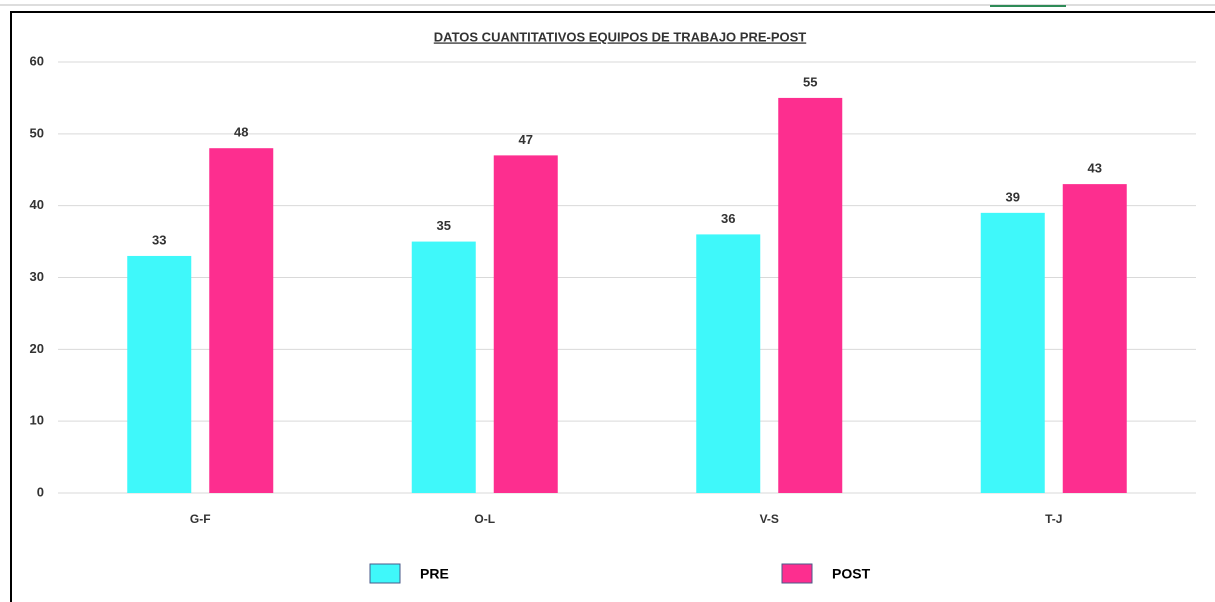 This screenshot has height=602, width=1215. What do you see at coordinates (526, 139) in the screenshot?
I see `data-label: 47` at bounding box center [526, 139].